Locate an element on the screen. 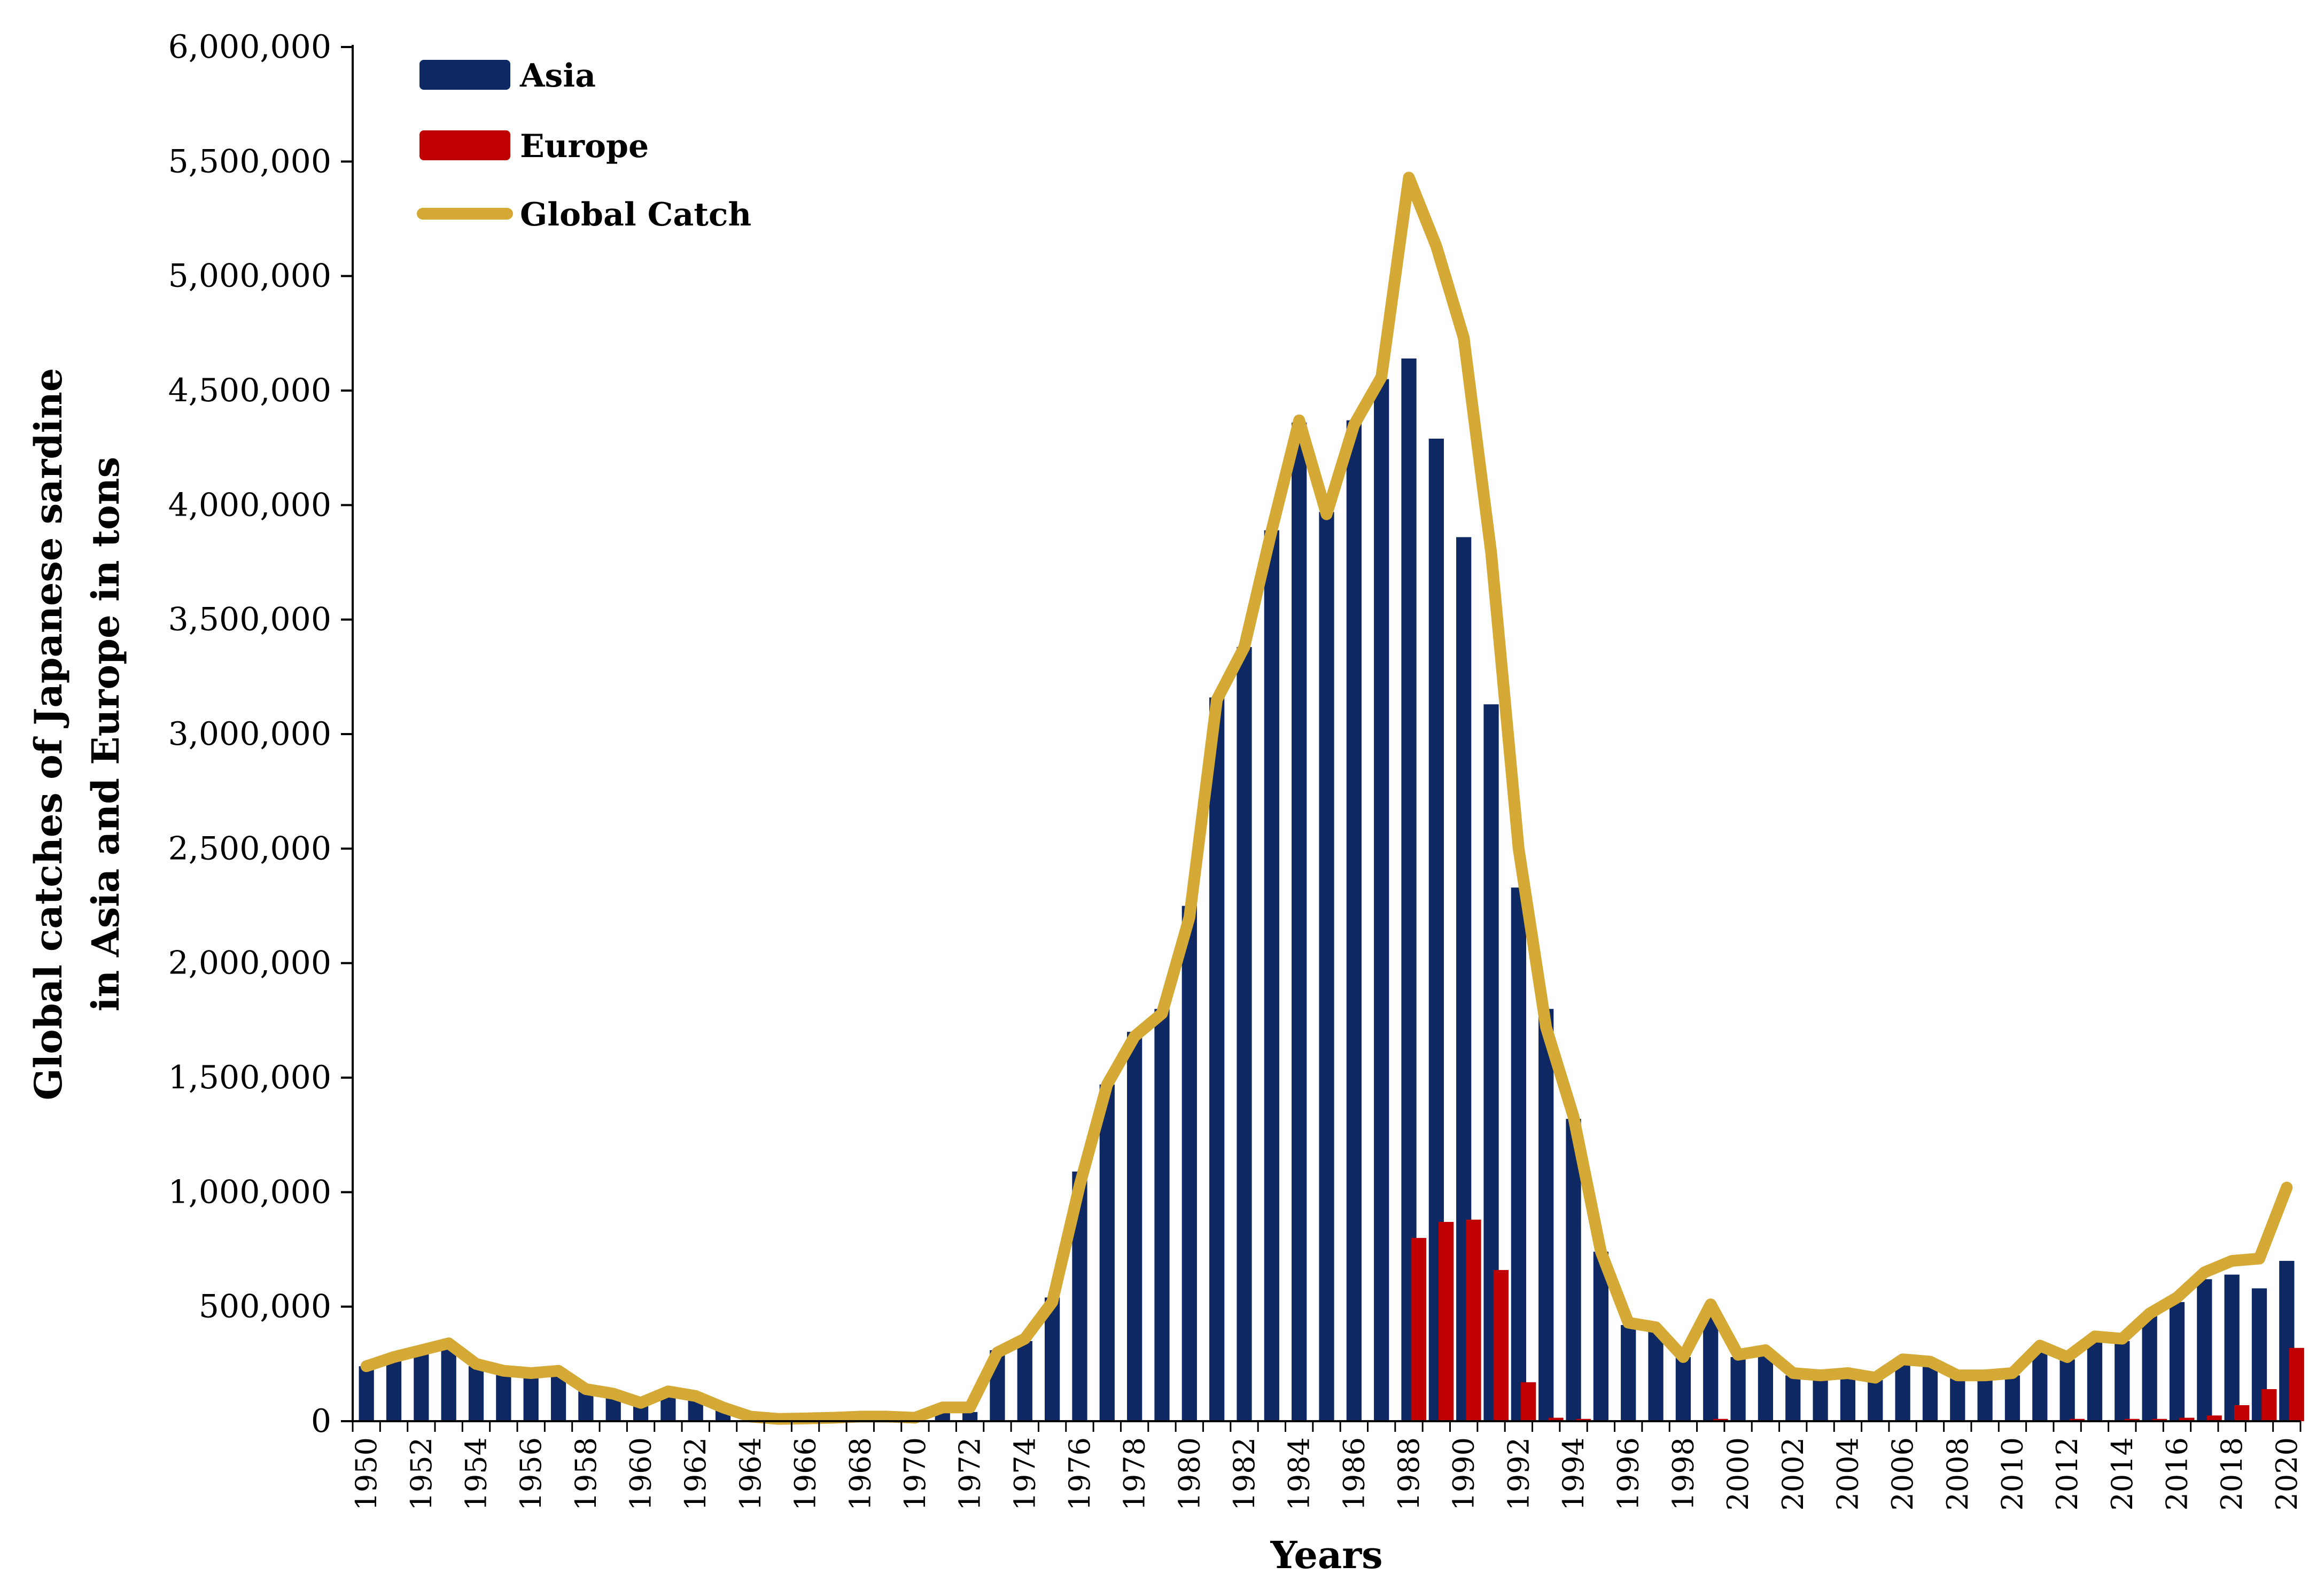 The width and height of the screenshot is (2324, 1582). y-tick-label: 4,000,000 is located at coordinates (249, 505).